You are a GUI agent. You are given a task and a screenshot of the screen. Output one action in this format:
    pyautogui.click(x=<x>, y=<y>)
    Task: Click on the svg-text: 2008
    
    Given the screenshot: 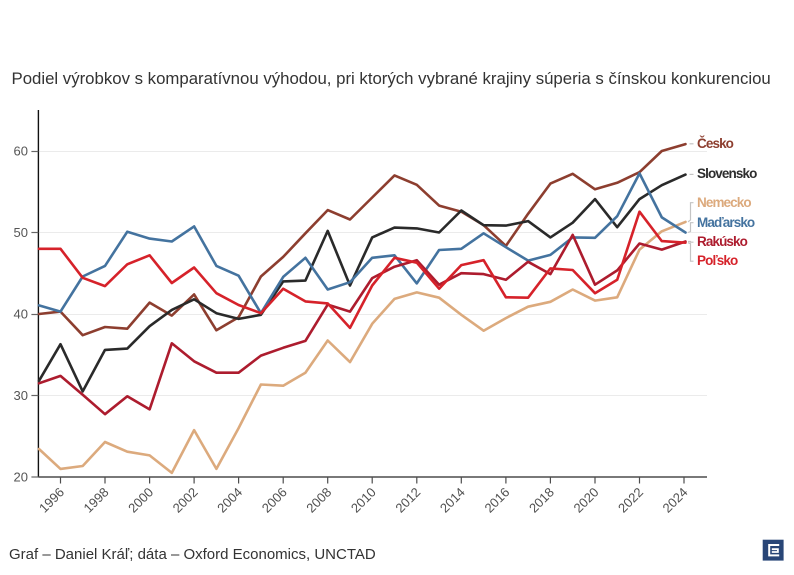 What is the action you would take?
    pyautogui.click(x=318, y=500)
    